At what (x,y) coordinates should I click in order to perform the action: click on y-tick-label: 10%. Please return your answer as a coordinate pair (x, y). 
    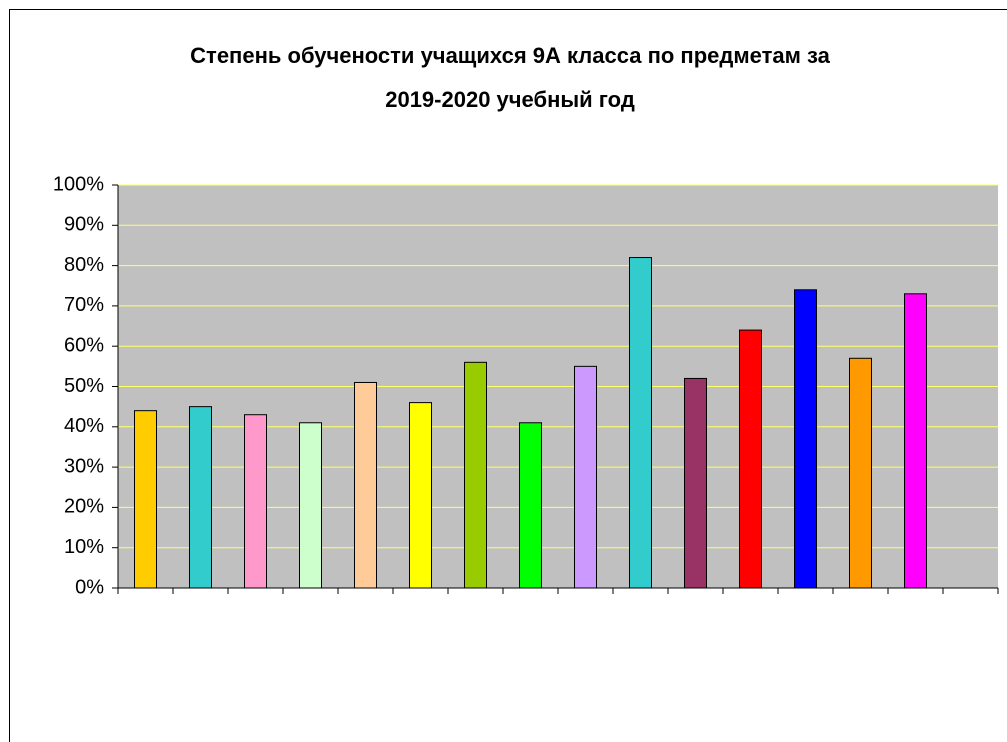
    Looking at the image, I should click on (84, 547).